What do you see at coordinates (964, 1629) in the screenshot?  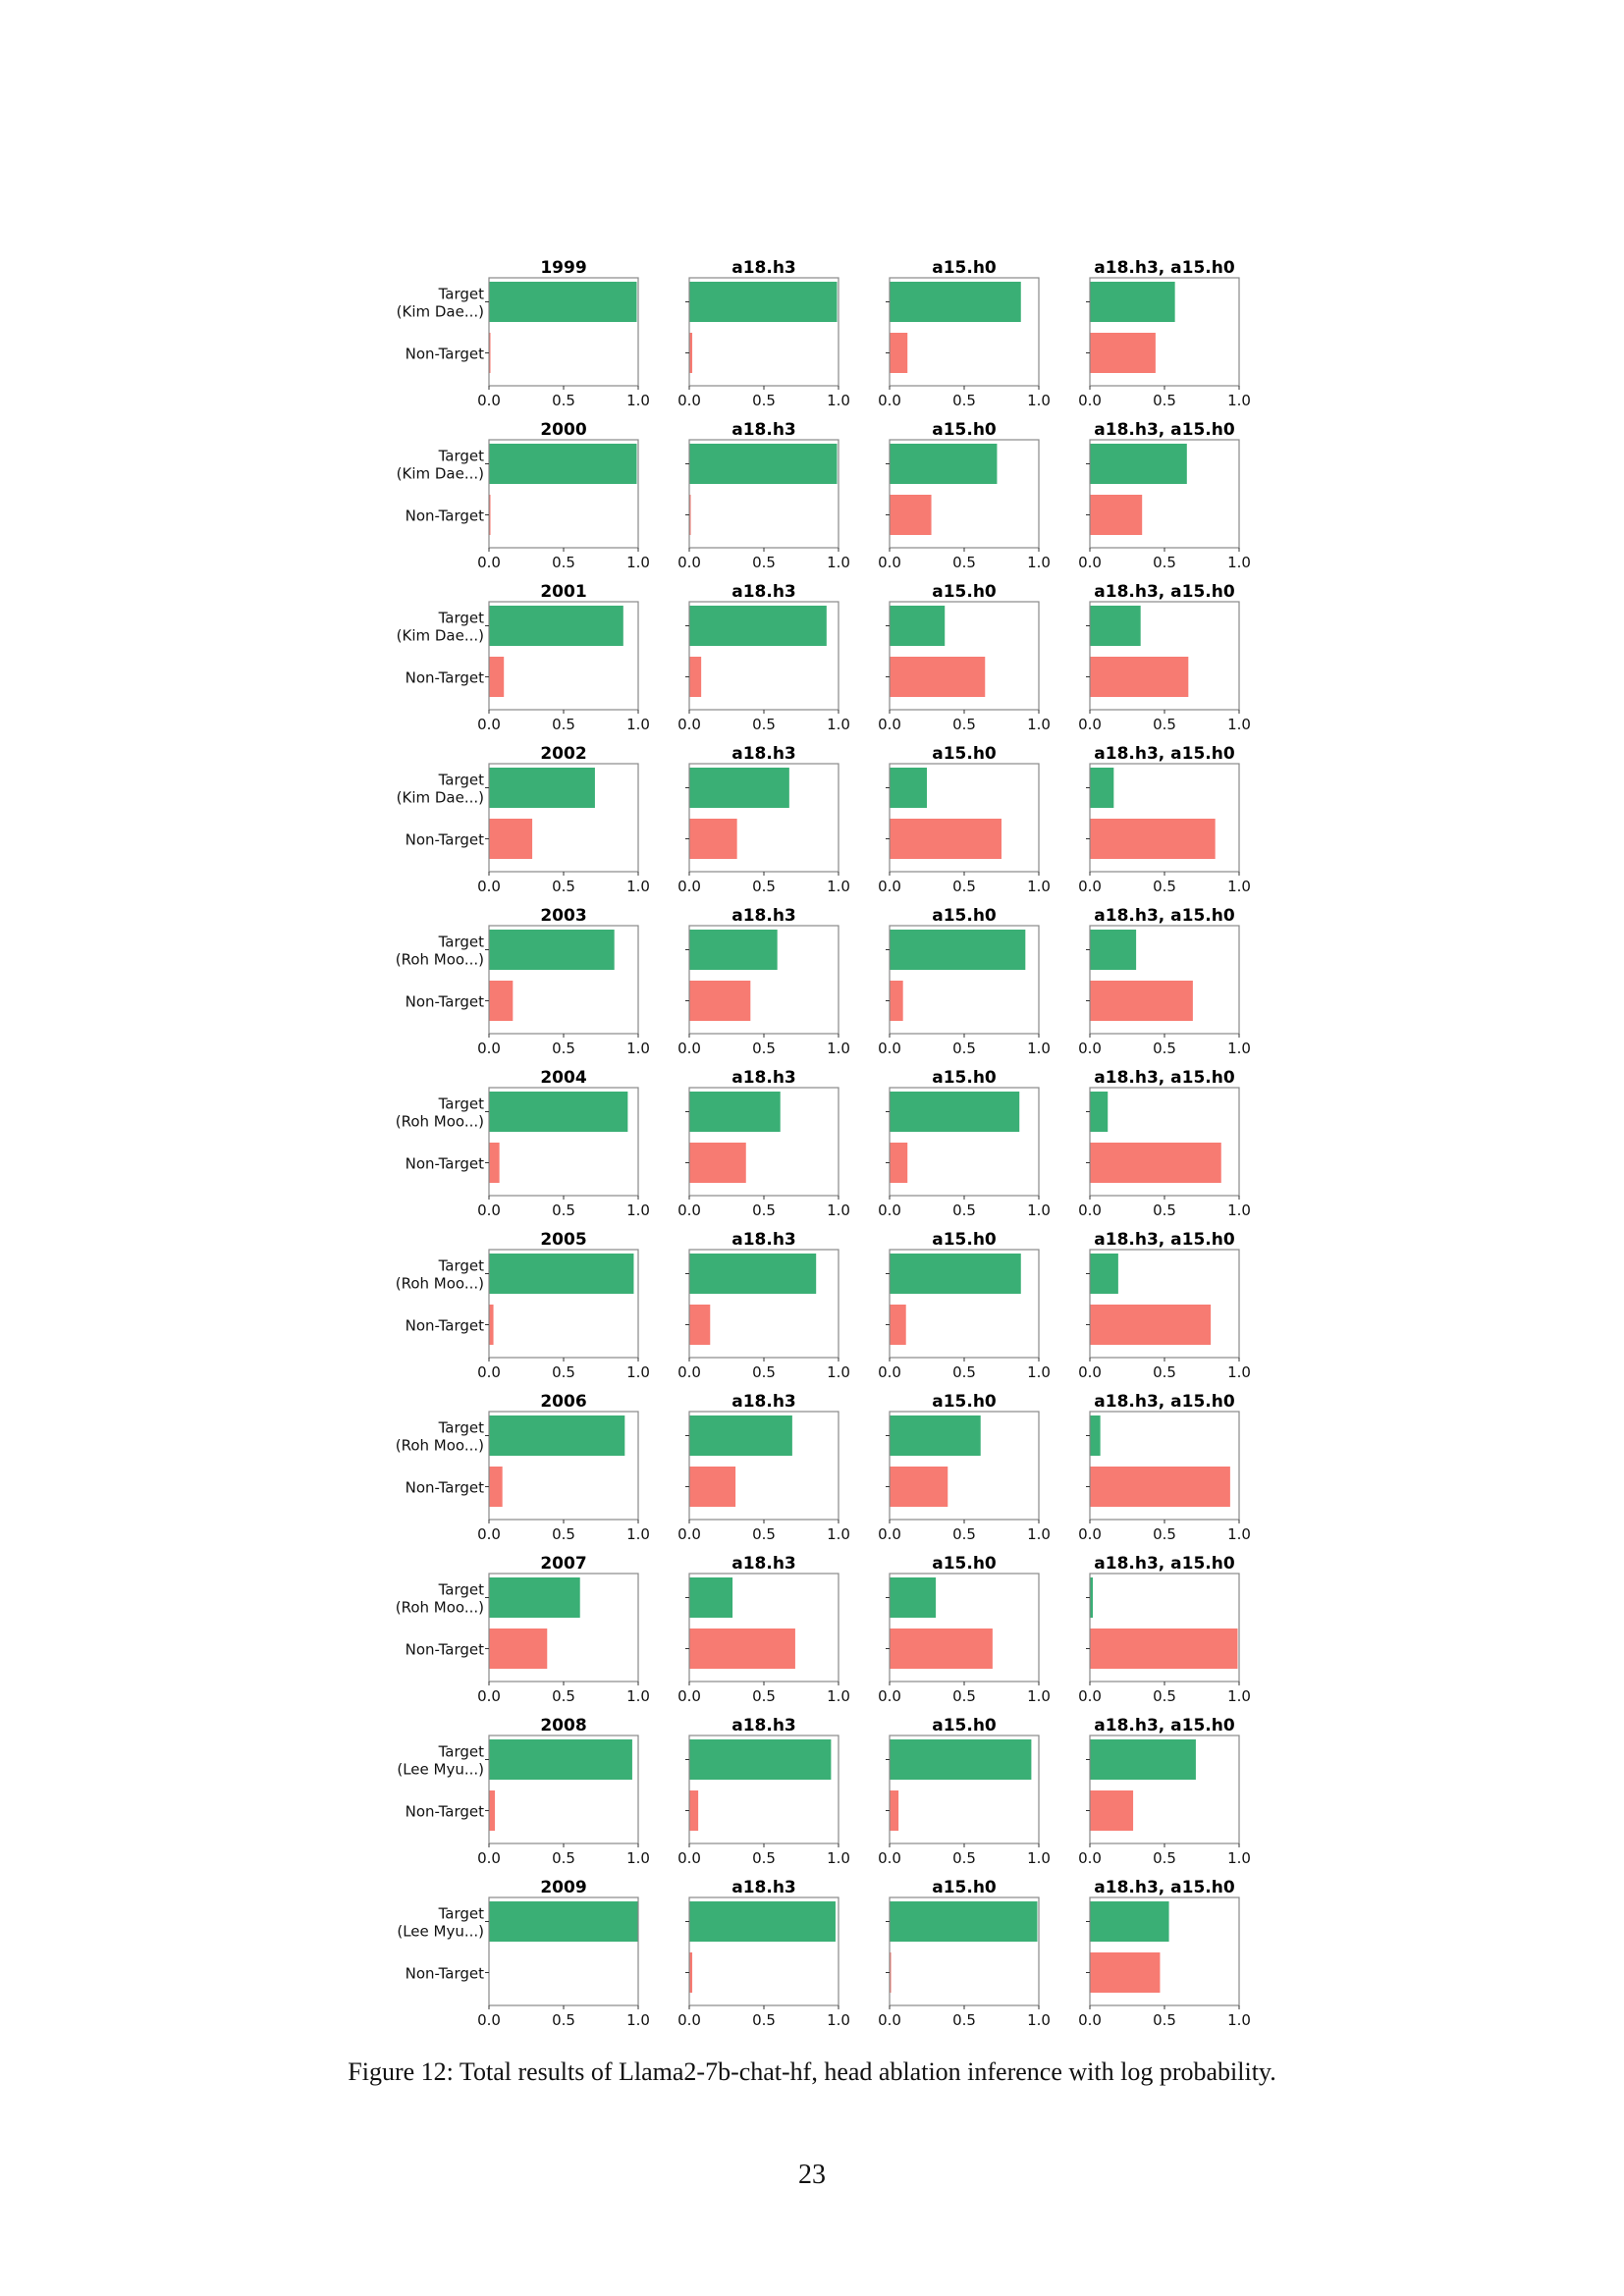 I see `chart-panel: a15.h0 0.0 0.5 1.0` at bounding box center [964, 1629].